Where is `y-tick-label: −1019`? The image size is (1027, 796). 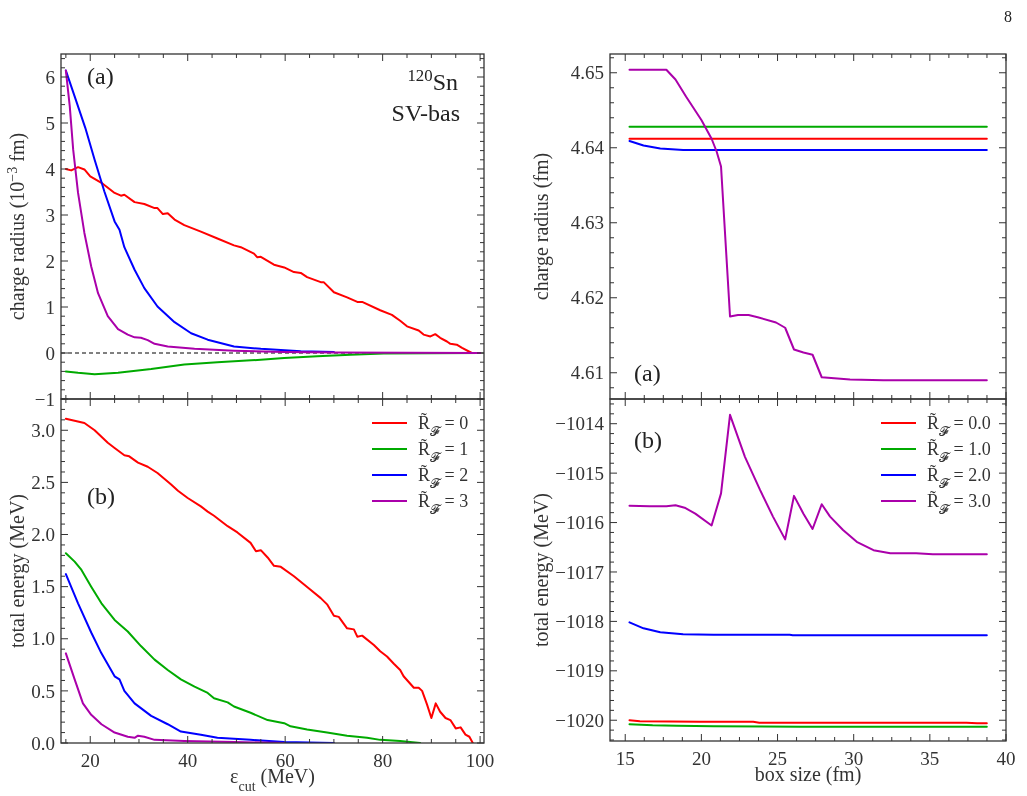
y-tick-label: −1019 is located at coordinates (579, 671).